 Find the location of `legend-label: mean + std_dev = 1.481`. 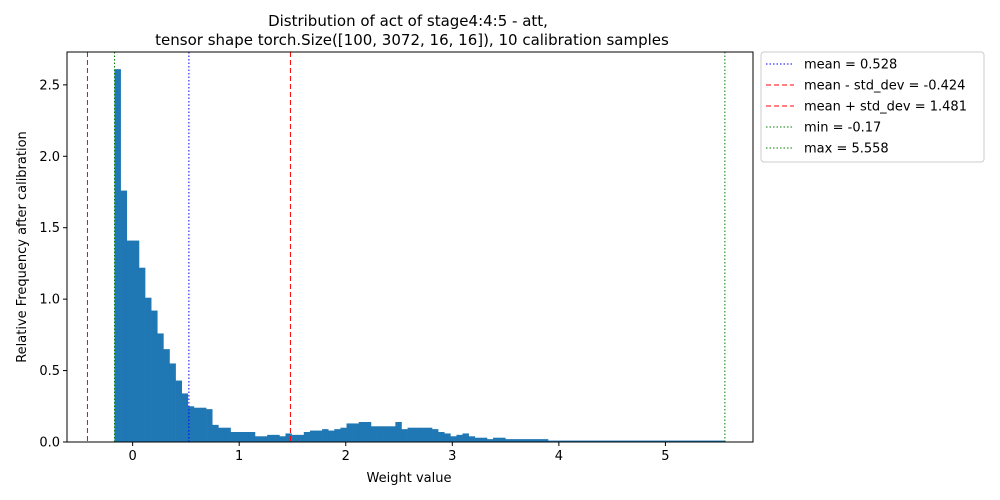

legend-label: mean + std_dev = 1.481 is located at coordinates (885, 107).